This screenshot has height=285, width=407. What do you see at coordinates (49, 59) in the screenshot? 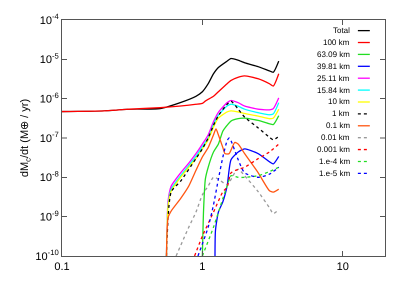
I see `y-tick-label: 10$^{-5}$` at bounding box center [49, 59].